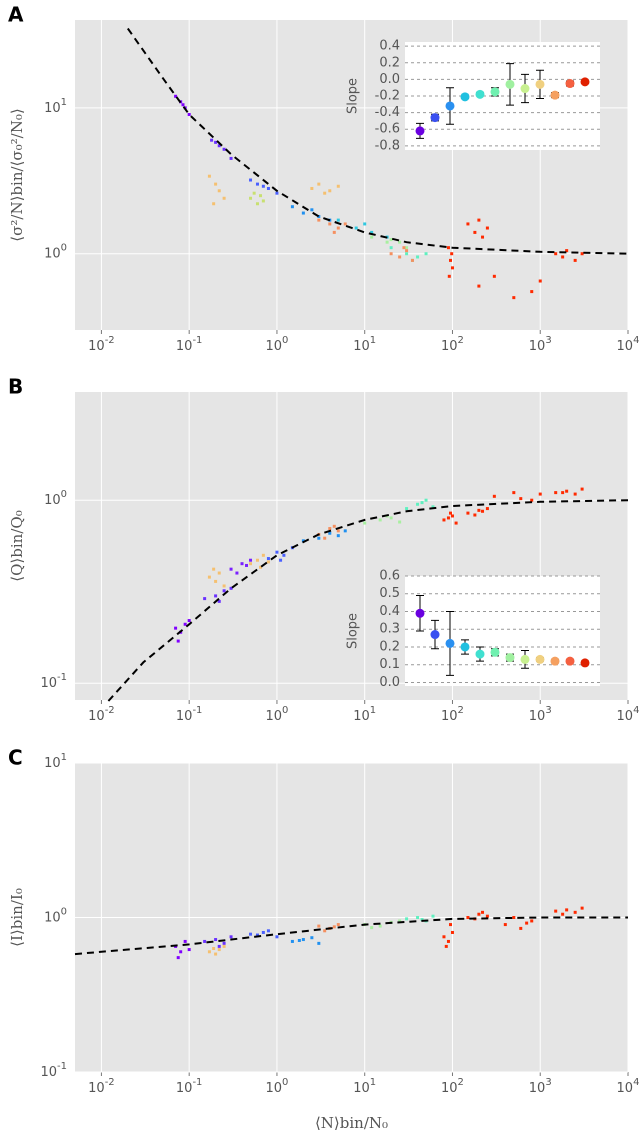 The width and height of the screenshot is (642, 1140). What do you see at coordinates (351, 1123) in the screenshot?
I see `x-axis-label: ⟨N⟩bin/N₀` at bounding box center [351, 1123].